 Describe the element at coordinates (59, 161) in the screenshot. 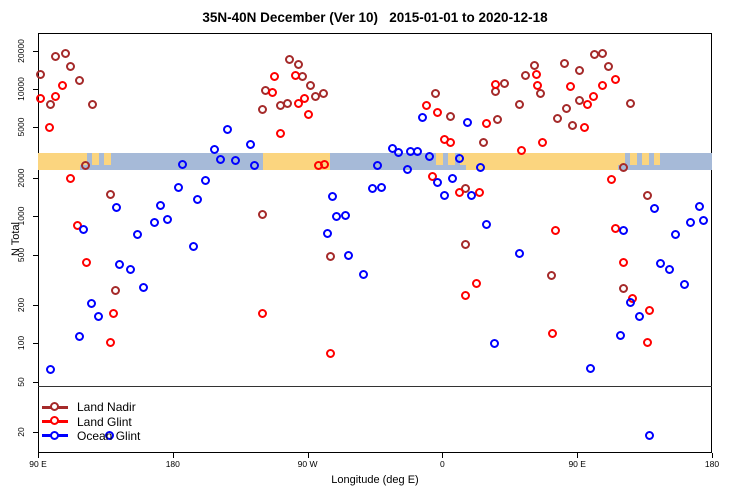

I see `coast-band-land-segment` at that location.